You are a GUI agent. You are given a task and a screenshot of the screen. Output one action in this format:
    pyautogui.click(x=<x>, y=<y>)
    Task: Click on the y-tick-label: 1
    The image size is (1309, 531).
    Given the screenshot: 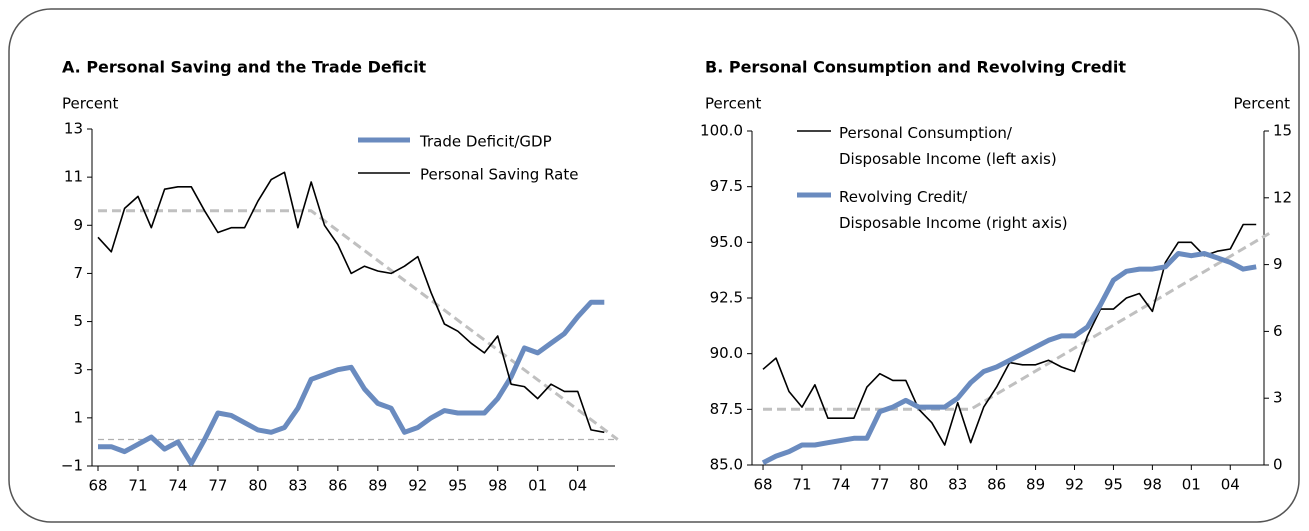 What is the action you would take?
    pyautogui.click(x=78, y=417)
    